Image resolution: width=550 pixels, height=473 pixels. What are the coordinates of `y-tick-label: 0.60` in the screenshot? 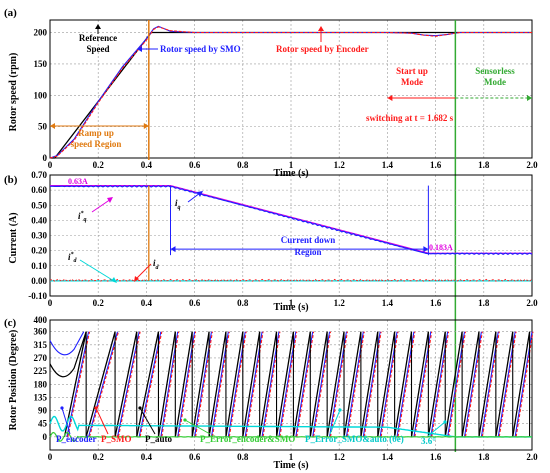 It's located at (39, 190).